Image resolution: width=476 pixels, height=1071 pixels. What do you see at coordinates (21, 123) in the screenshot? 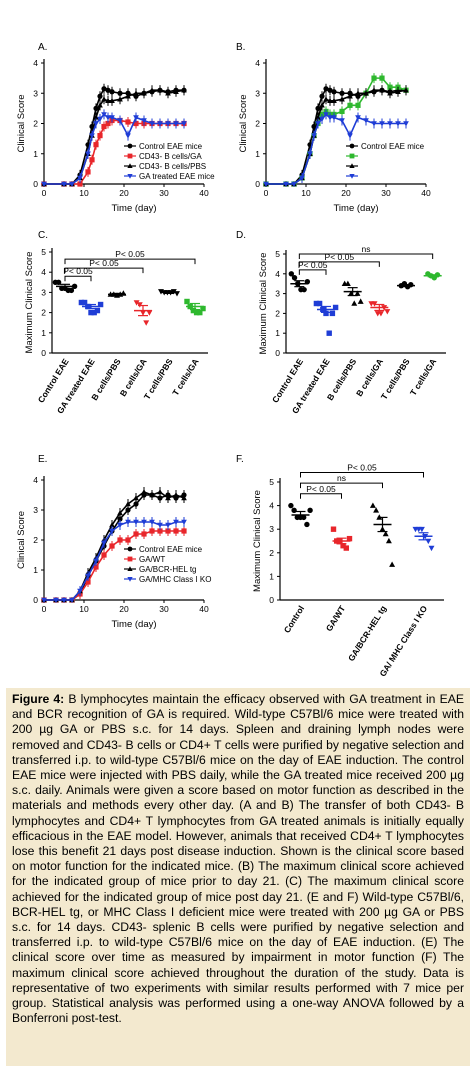
I see `y-axis-label: Clinical Score` at bounding box center [21, 123].